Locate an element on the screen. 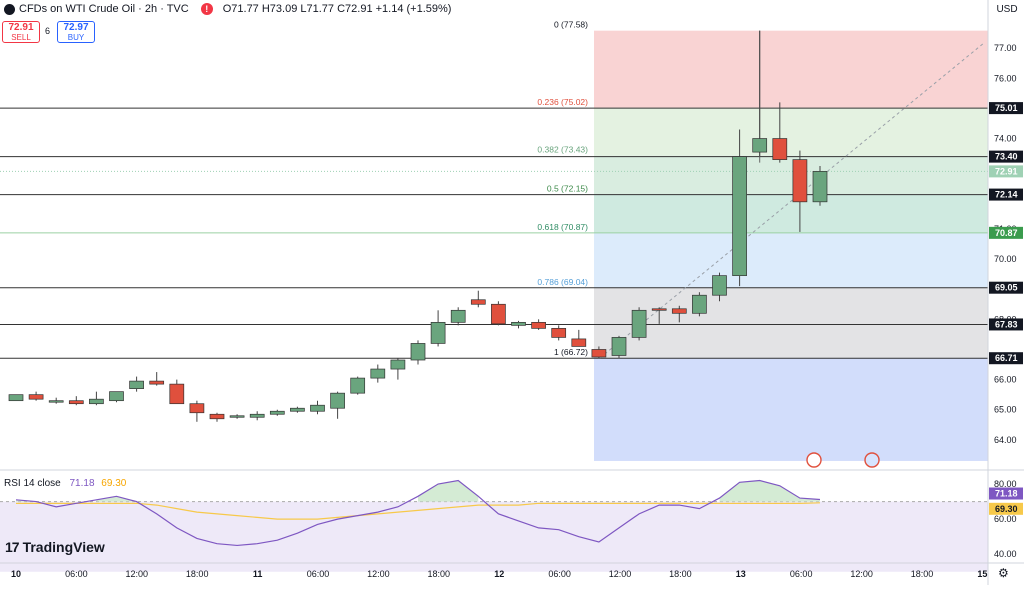 This screenshot has height=590, width=1024. rsi-band is located at coordinates (494, 536).